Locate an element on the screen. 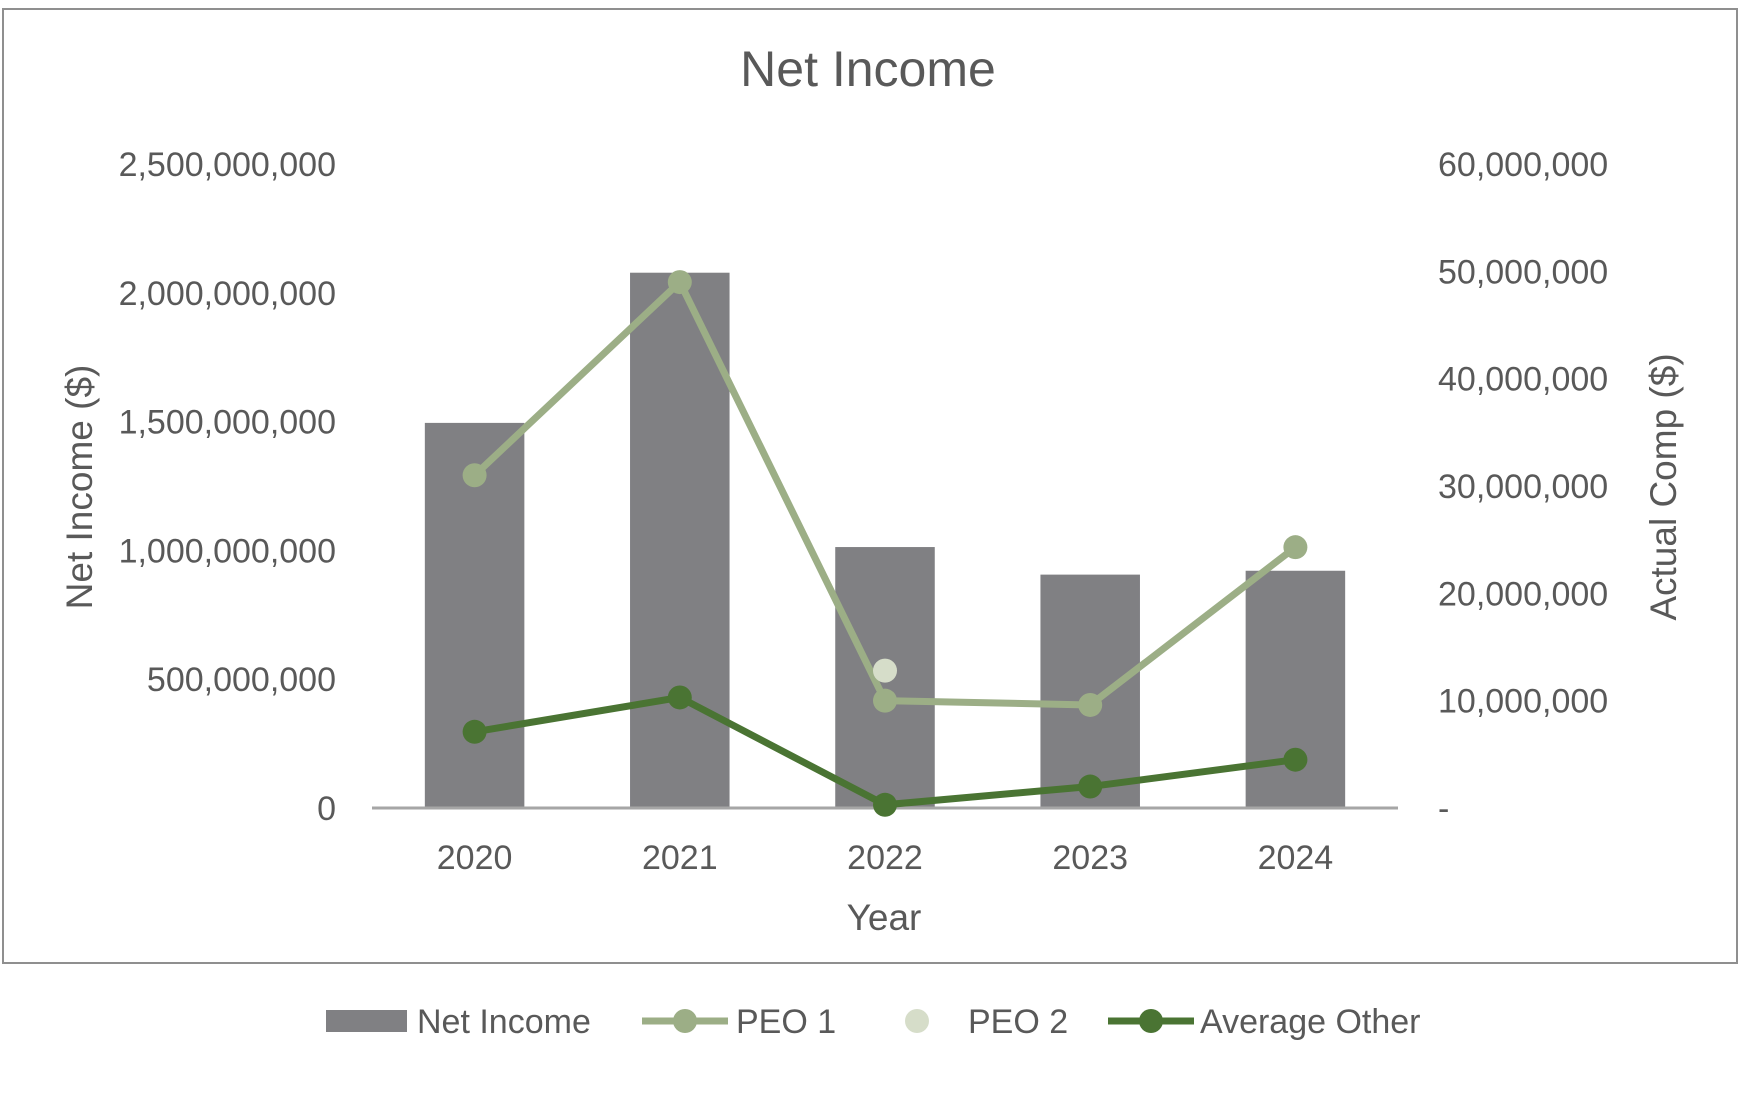 Image resolution: width=1751 pixels, height=1094 pixels. y2-tick-label: 60,000,000 is located at coordinates (1523, 165).